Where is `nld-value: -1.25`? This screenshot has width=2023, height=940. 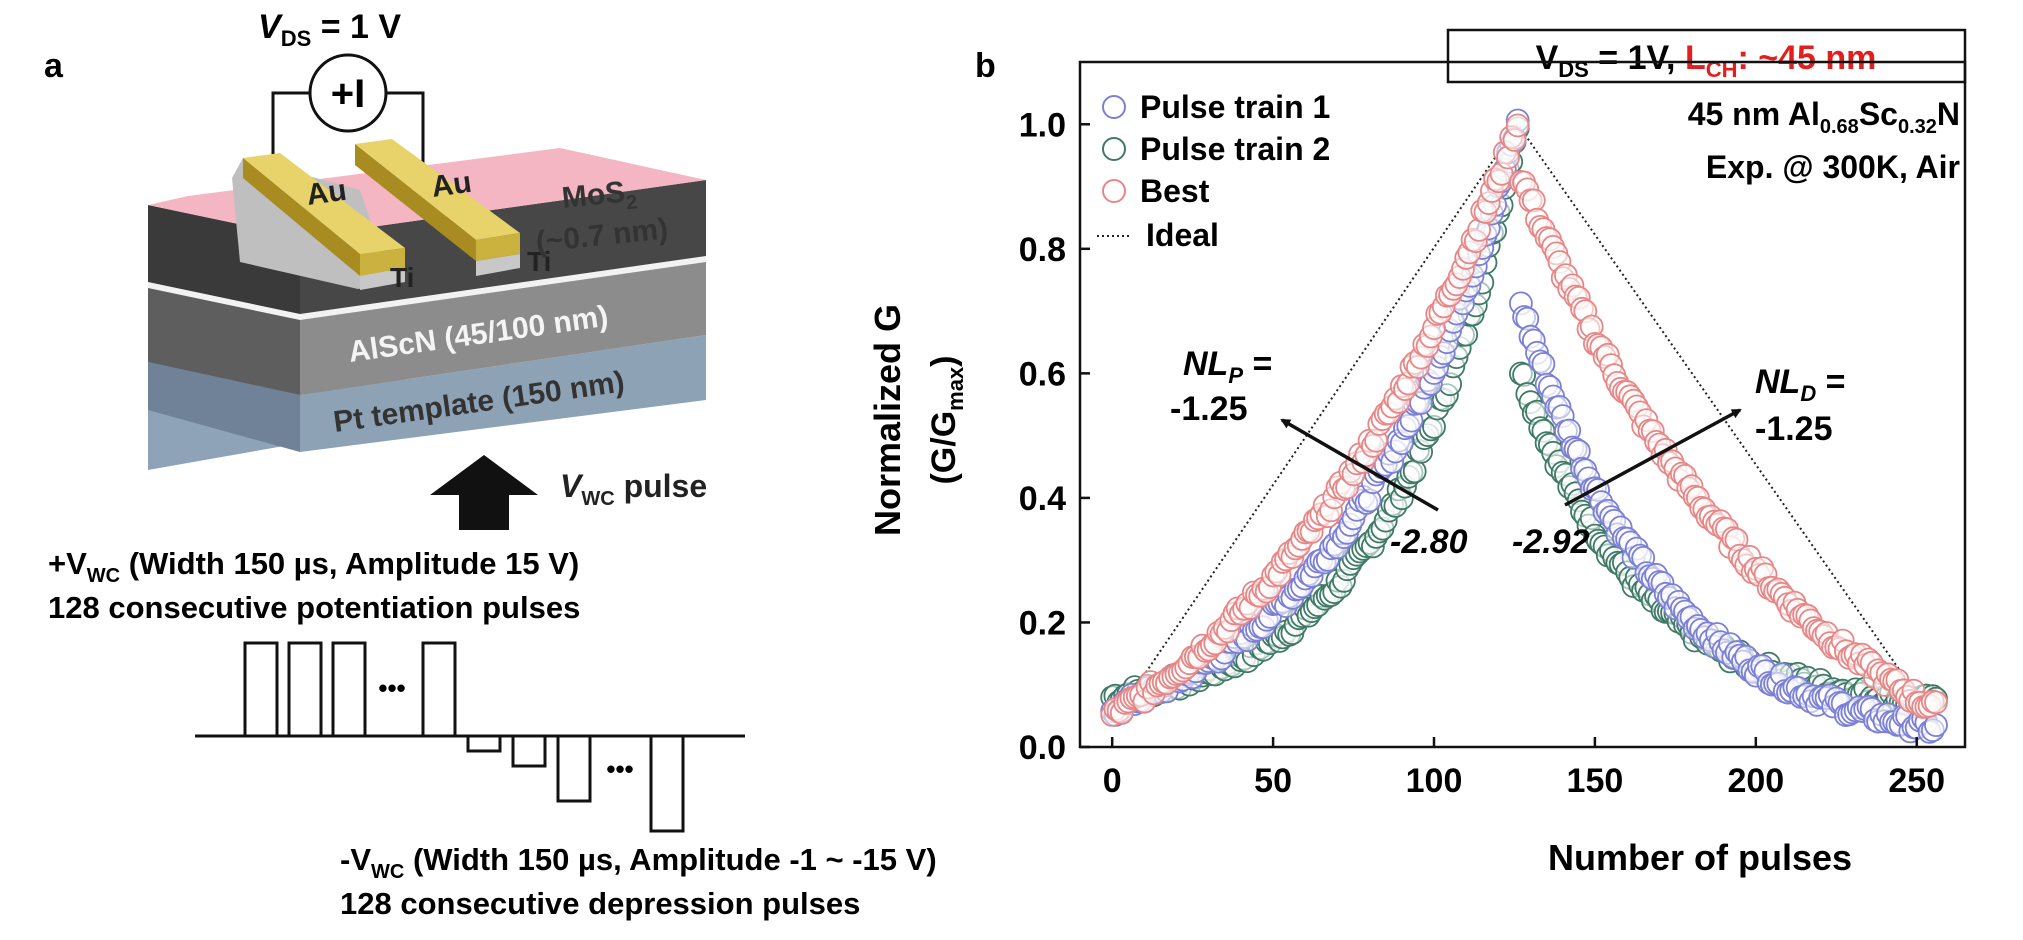 nld-value: -1.25 is located at coordinates (1794, 429).